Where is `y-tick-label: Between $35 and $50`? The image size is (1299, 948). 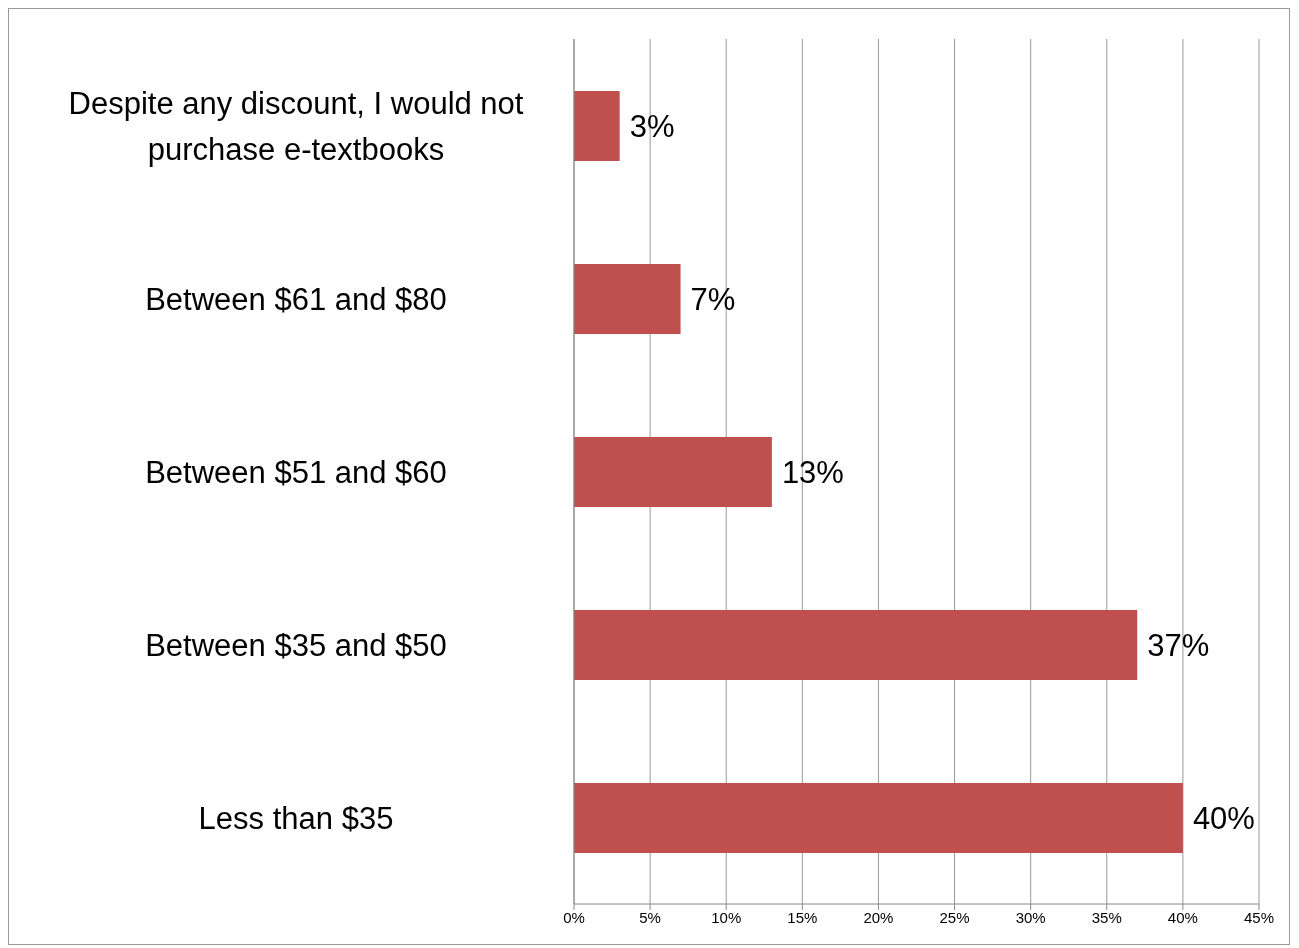 y-tick-label: Between $35 and $50 is located at coordinates (296, 644).